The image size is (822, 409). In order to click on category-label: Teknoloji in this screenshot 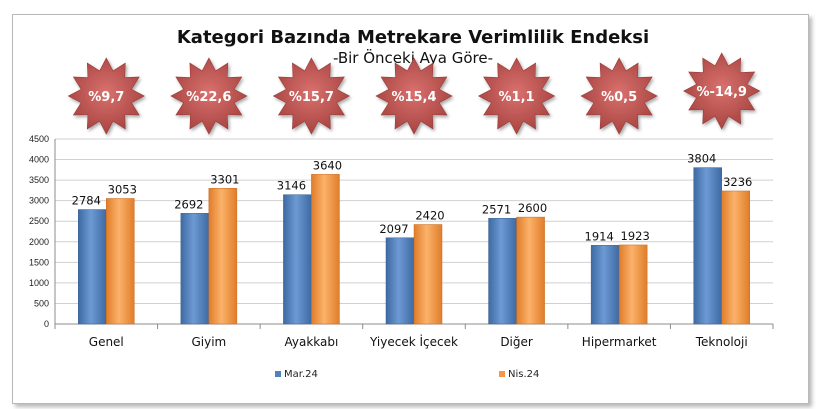, I will do `click(721, 342)`.